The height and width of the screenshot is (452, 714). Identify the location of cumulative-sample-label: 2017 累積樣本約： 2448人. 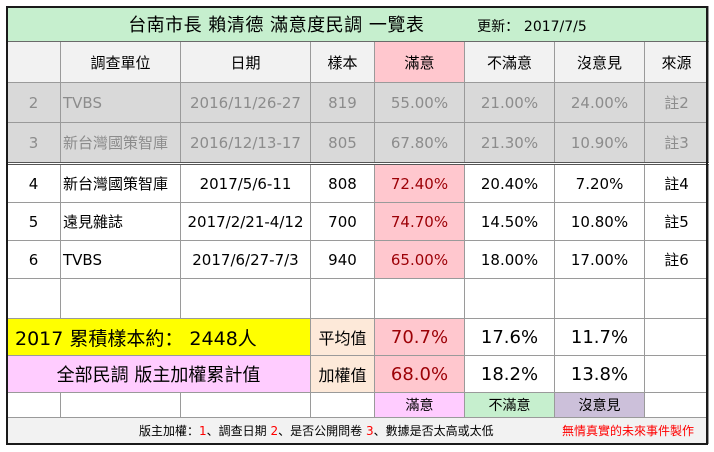
(158, 337).